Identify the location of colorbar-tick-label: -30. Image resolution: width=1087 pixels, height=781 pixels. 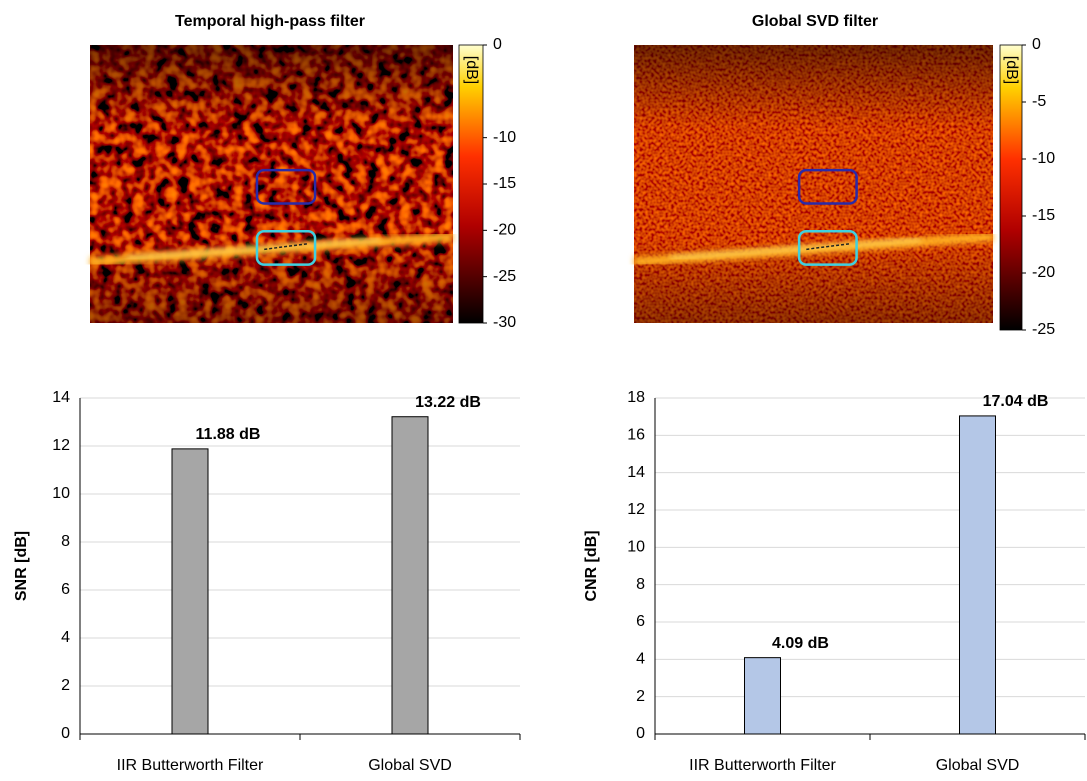
(504, 322).